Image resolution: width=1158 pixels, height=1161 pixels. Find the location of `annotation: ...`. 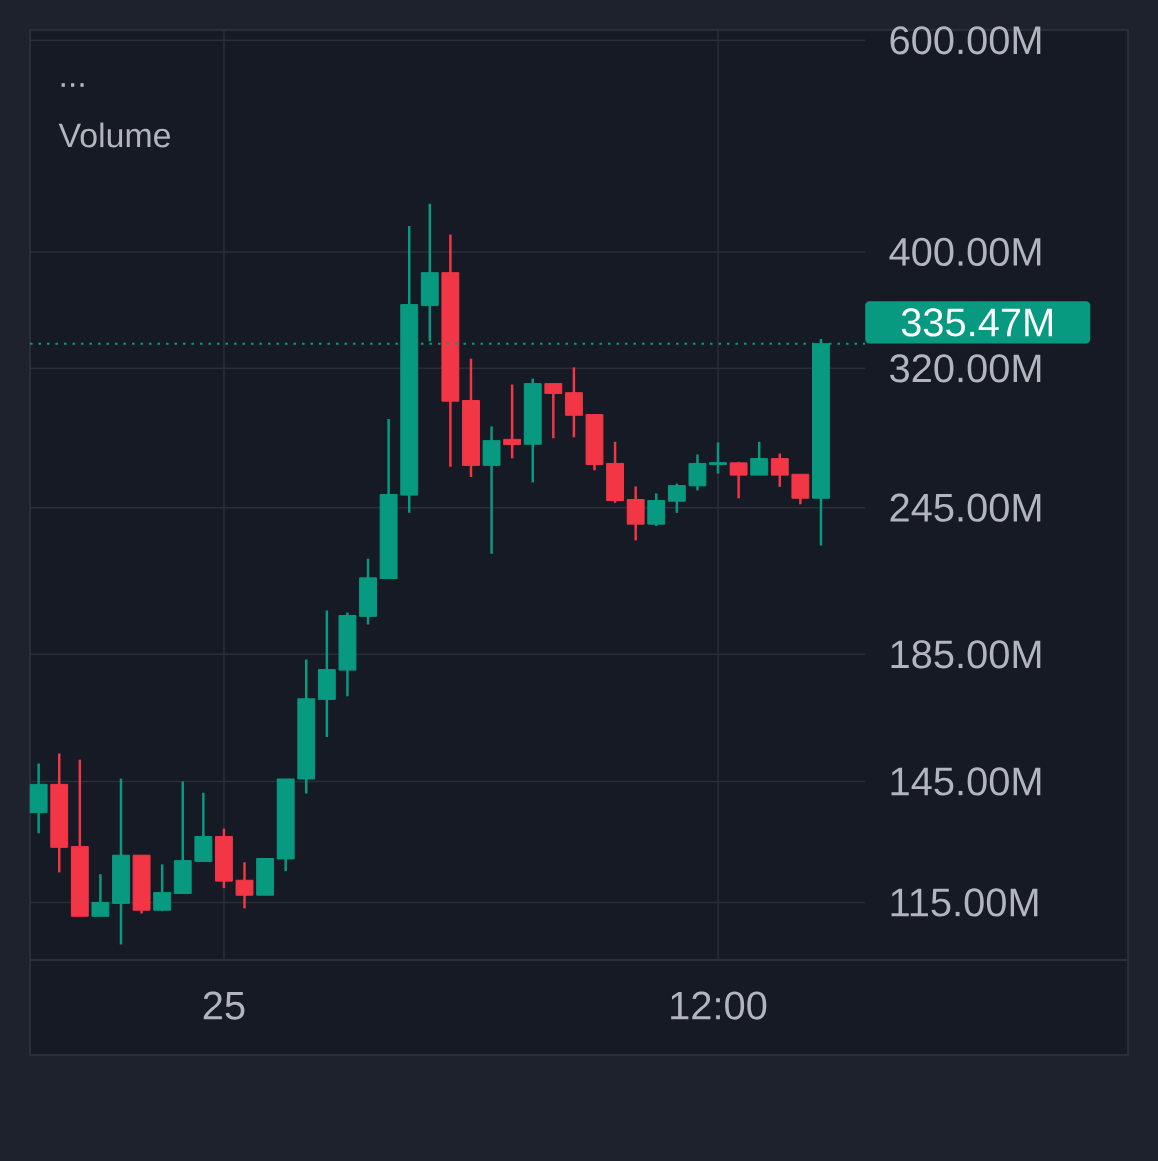

annotation: ... is located at coordinates (72, 85).